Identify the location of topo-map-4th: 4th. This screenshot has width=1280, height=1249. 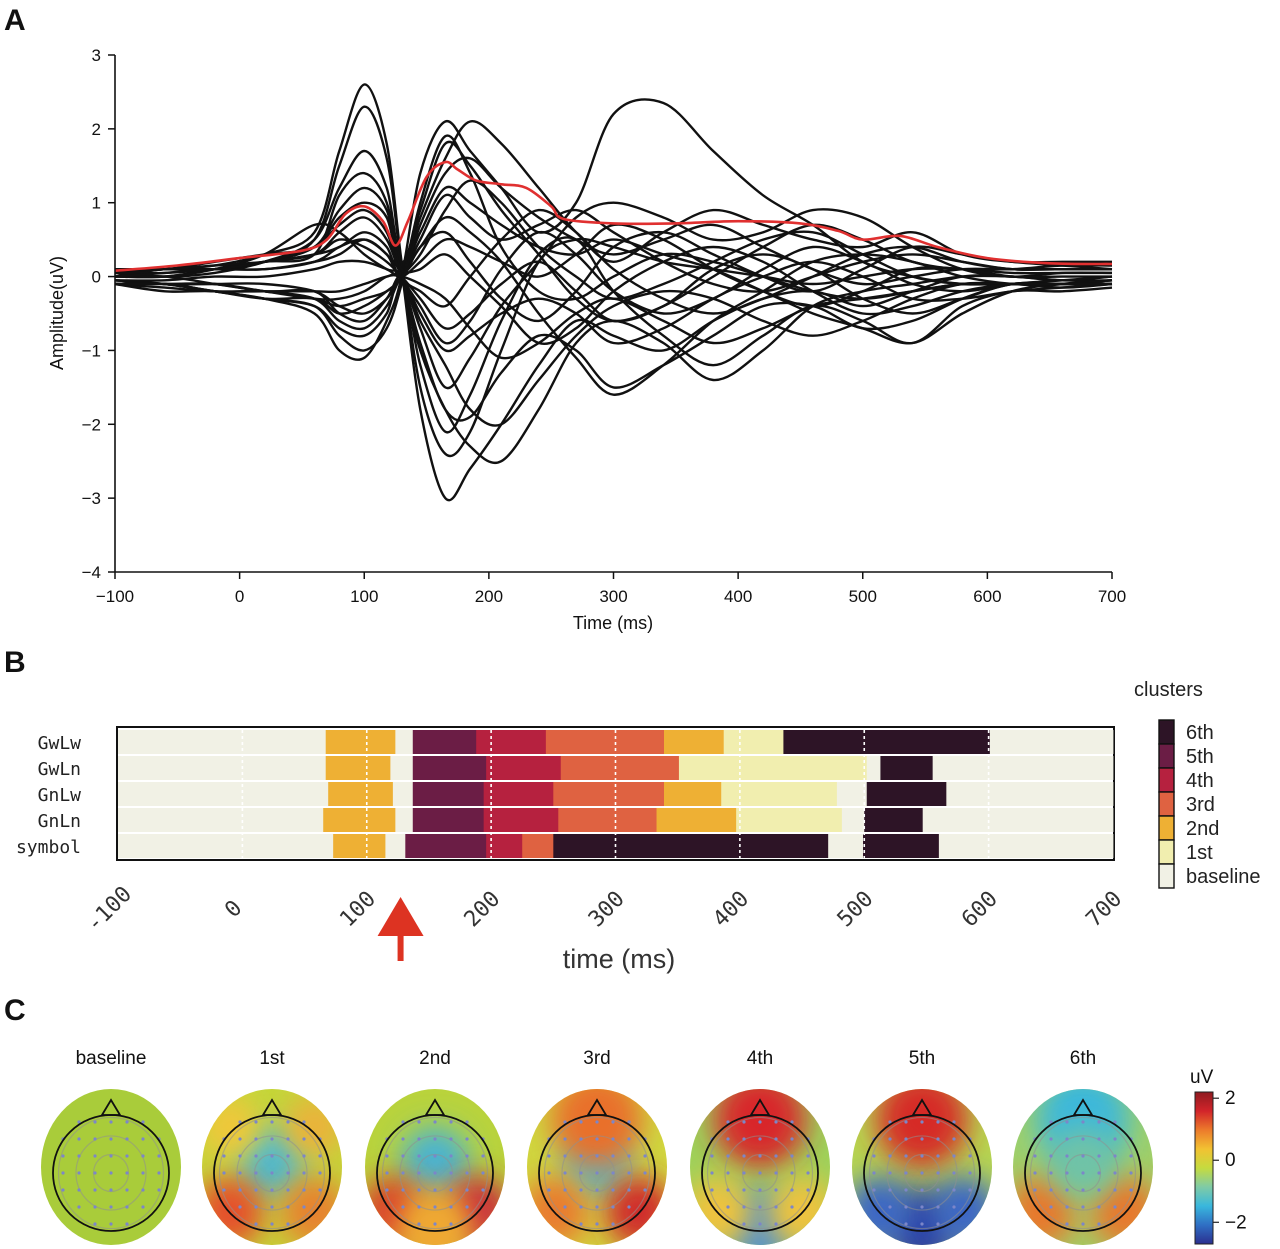
(760, 1146).